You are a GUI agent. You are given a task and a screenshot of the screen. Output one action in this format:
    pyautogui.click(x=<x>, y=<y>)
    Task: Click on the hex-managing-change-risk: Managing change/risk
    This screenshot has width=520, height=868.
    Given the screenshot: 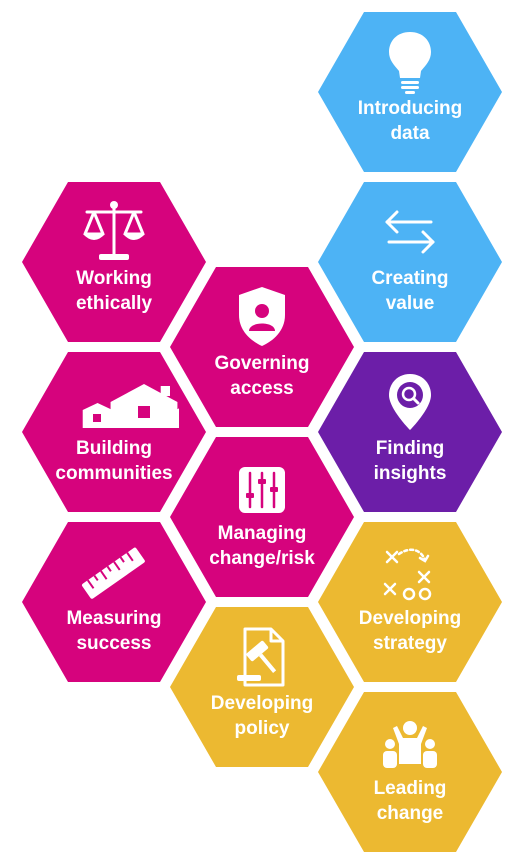 What is the action you would take?
    pyautogui.click(x=262, y=517)
    